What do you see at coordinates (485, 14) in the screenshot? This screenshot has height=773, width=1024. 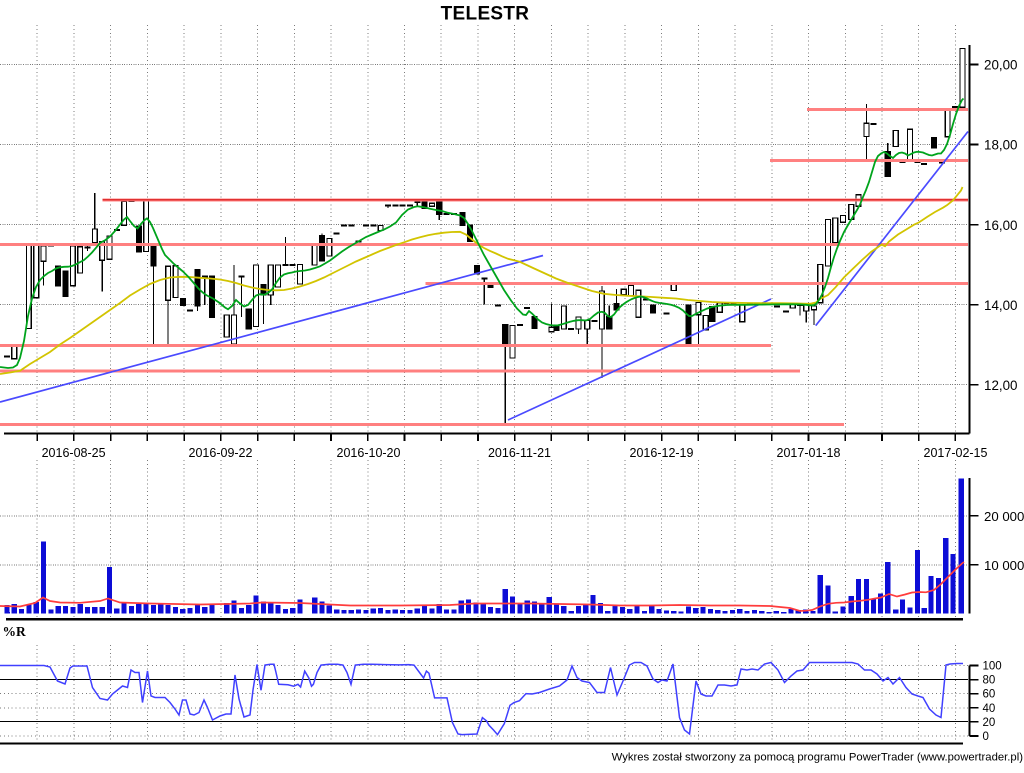 I see `svg-text: TELESTR` at bounding box center [485, 14].